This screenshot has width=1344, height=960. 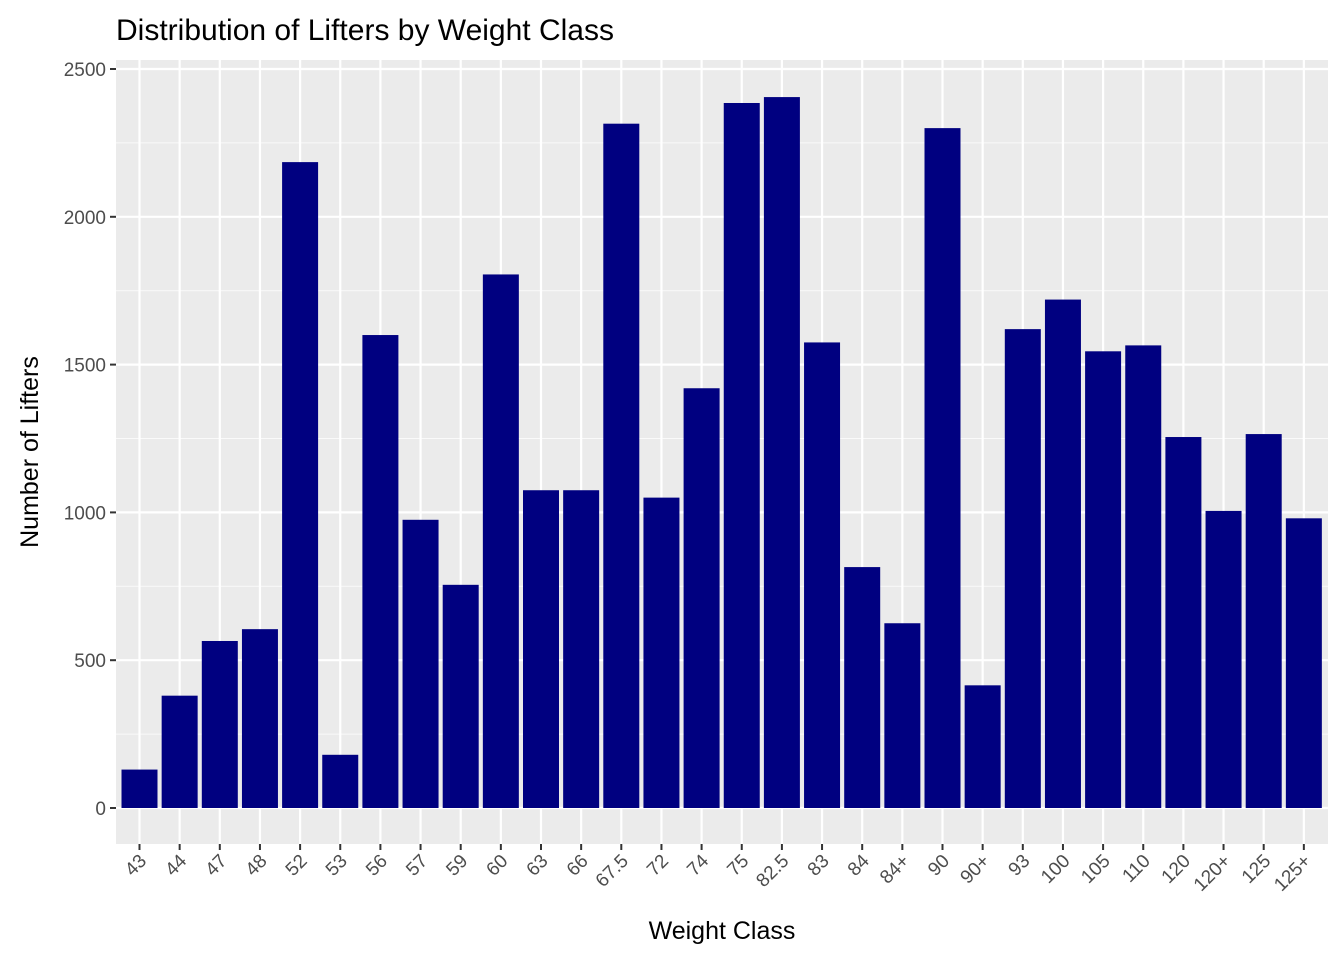 What do you see at coordinates (895, 870) in the screenshot?
I see `x-tick-label: 84+` at bounding box center [895, 870].